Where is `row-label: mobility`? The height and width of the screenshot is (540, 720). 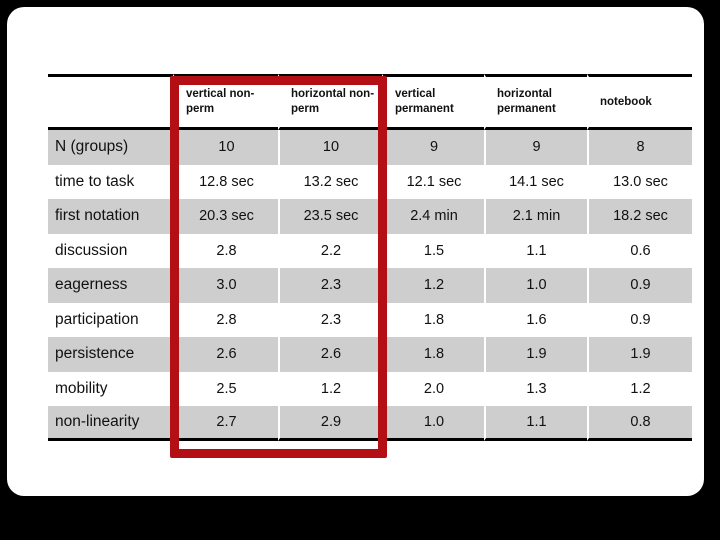
row-label: mobility is located at coordinates (110, 388).